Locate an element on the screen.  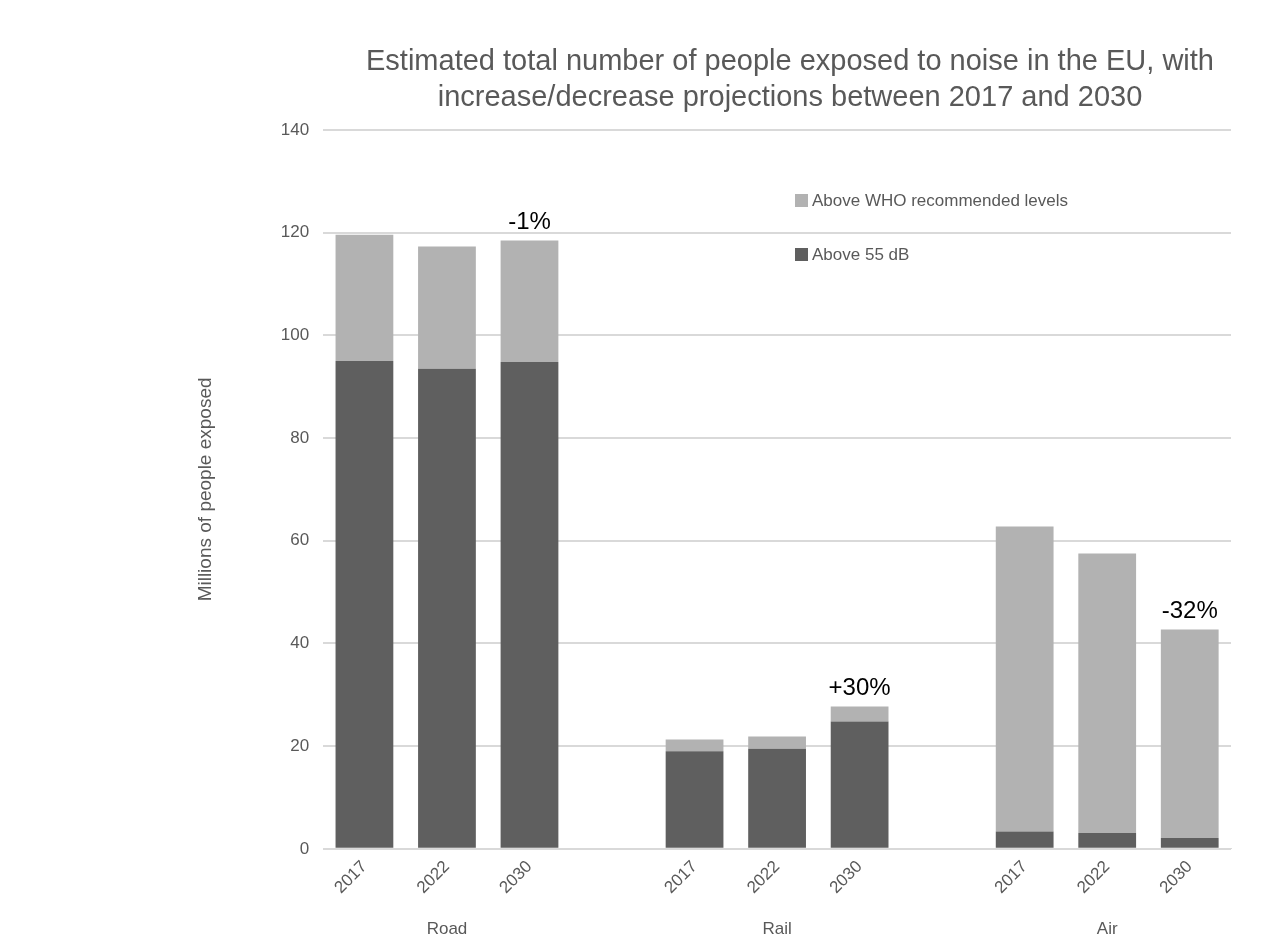
legend-label: Above 55 dB is located at coordinates (861, 255).